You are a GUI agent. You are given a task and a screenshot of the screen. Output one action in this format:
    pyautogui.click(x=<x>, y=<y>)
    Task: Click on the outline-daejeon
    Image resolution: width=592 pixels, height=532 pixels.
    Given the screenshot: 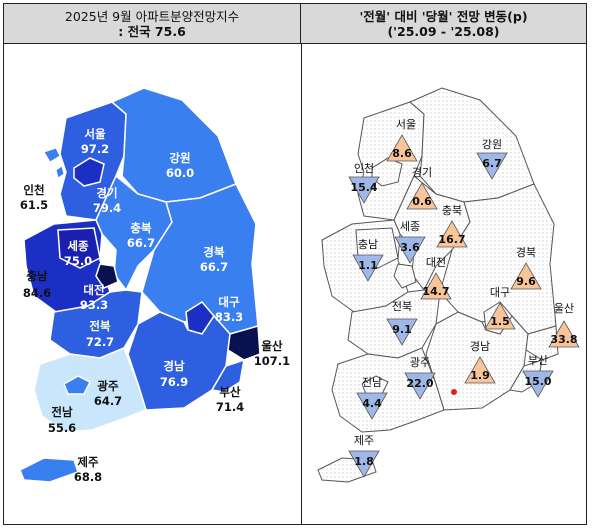 What is the action you would take?
    pyautogui.click(x=405, y=276)
    